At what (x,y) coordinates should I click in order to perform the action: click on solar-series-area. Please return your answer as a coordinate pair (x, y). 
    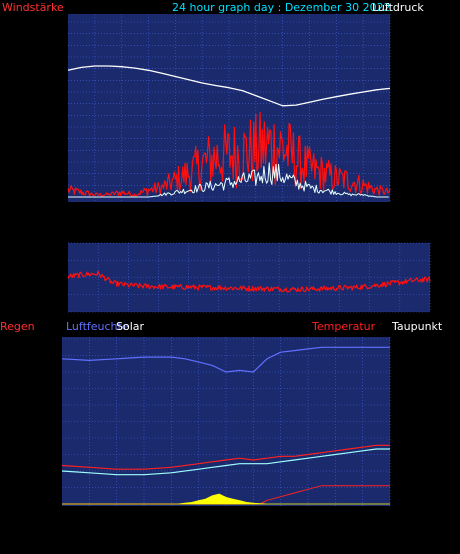
    Looking at the image, I should click on (226, 499).